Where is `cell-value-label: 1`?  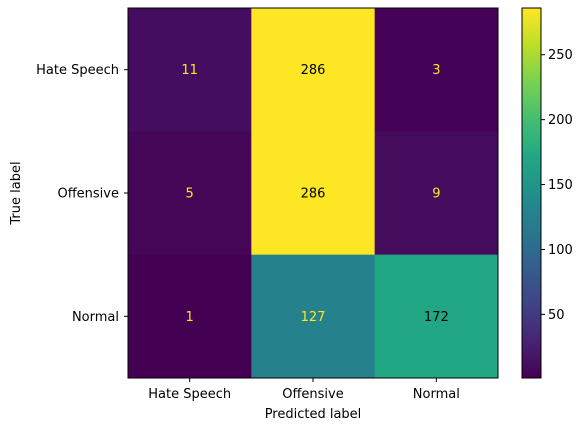
cell-value-label: 1 is located at coordinates (190, 317).